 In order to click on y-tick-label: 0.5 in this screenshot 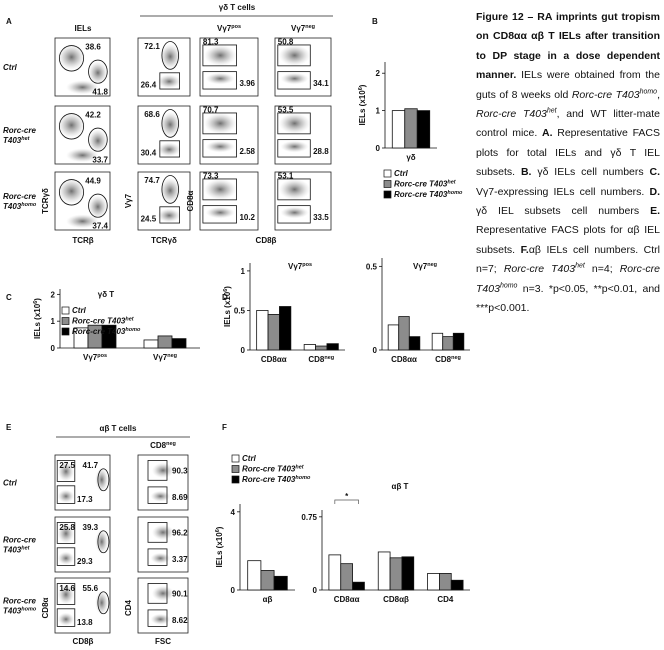, I will do `click(372, 266)`.